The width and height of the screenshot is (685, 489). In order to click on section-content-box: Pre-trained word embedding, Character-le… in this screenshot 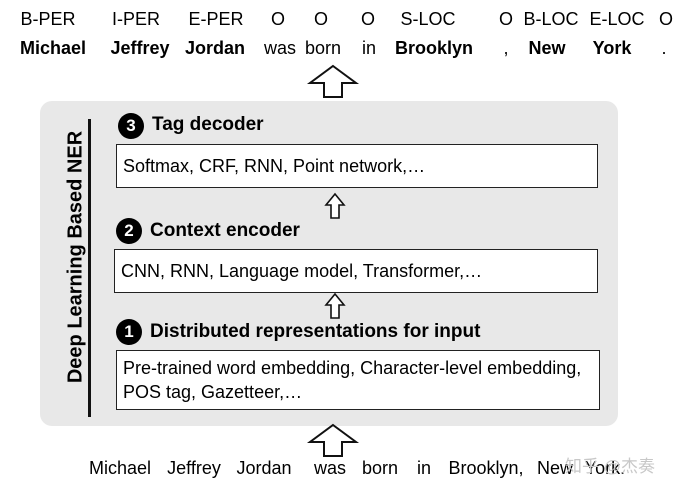, I will do `click(358, 380)`.